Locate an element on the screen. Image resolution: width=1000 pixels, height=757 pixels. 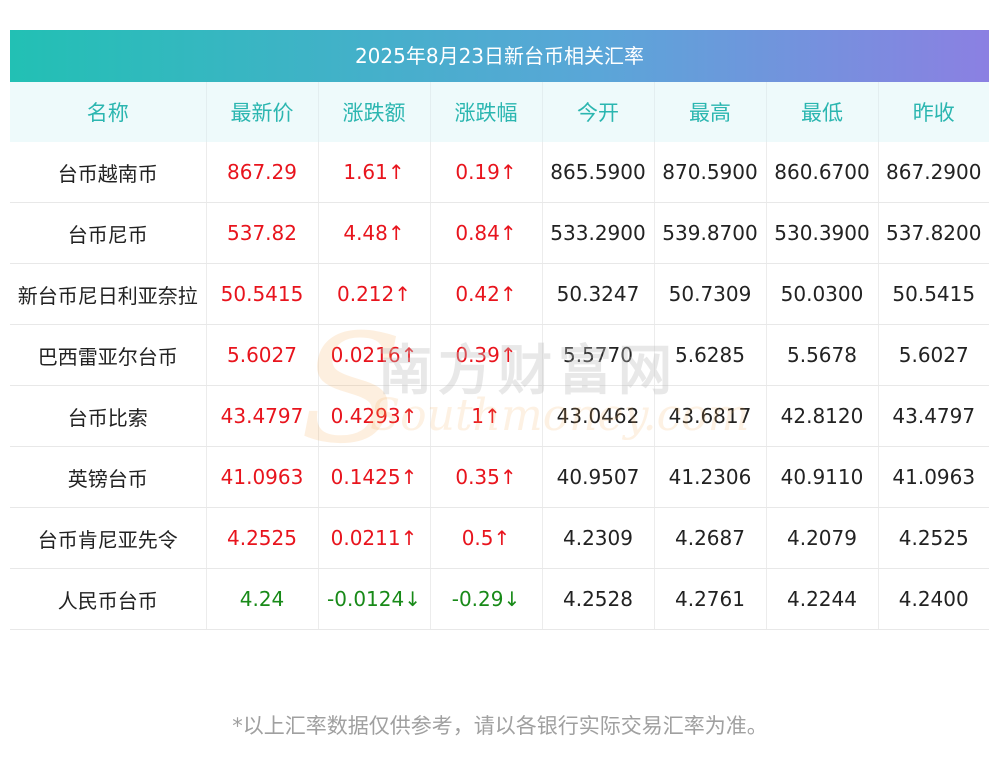
cell-change-pct: -0.29↓ is located at coordinates (486, 599).